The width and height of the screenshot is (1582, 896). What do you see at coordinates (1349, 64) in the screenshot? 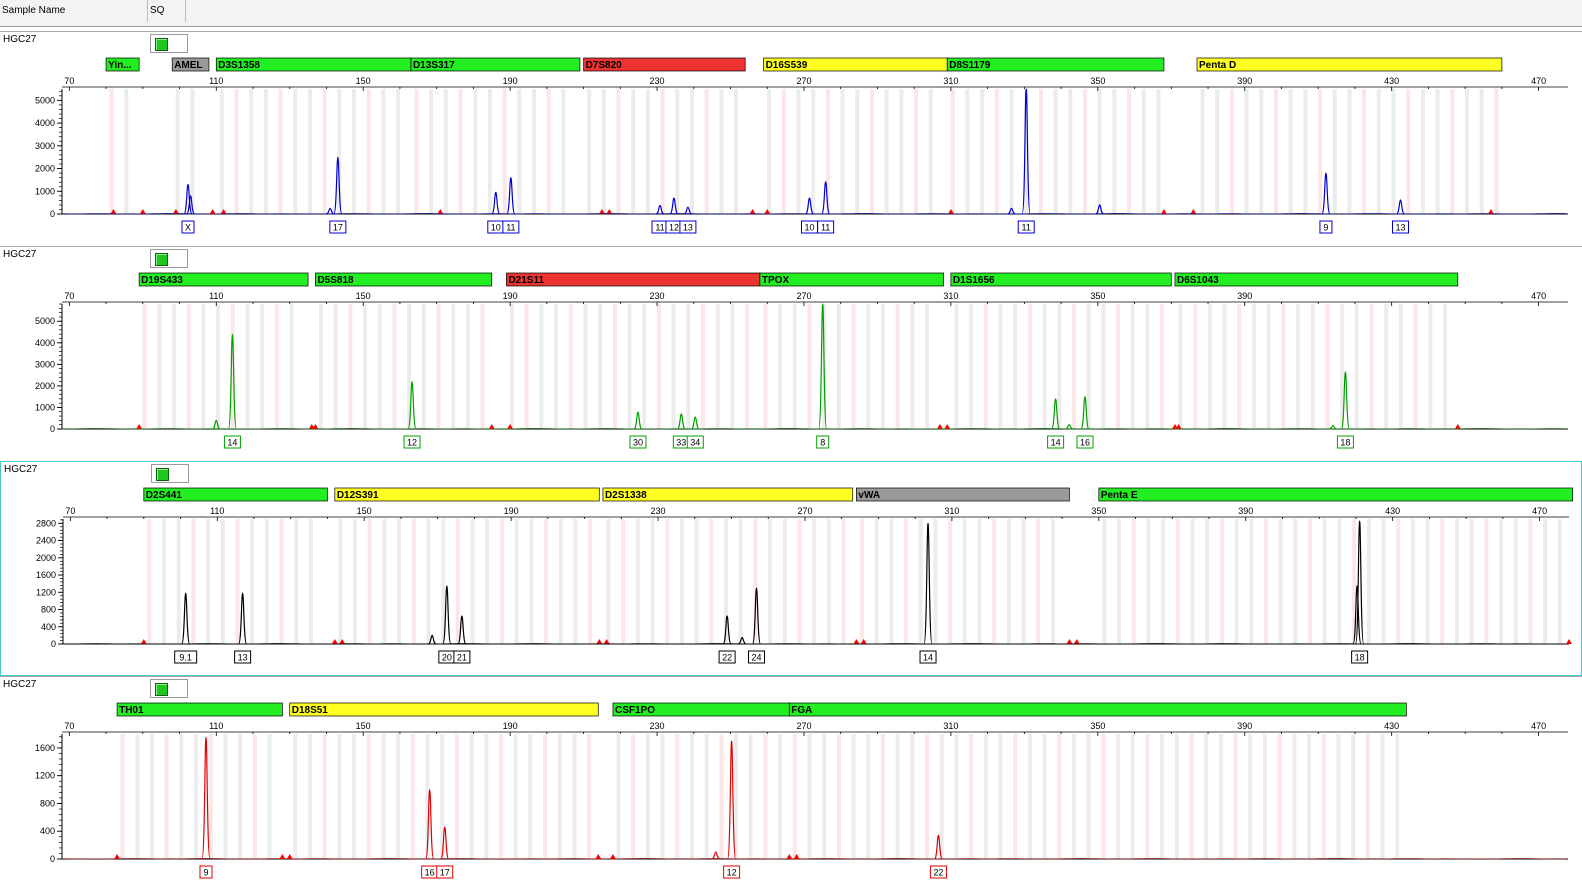
I see `locus-bar: Penta D` at bounding box center [1349, 64].